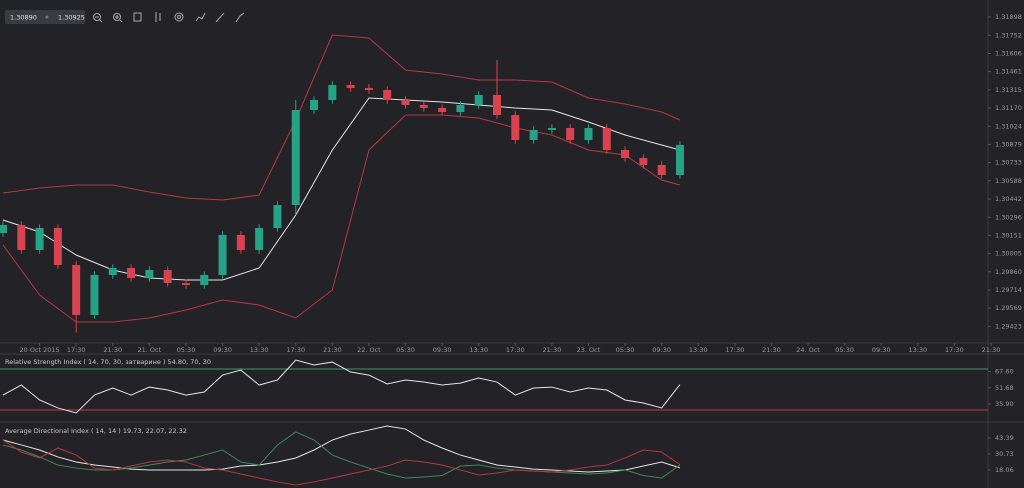 Image resolution: width=1024 pixels, height=488 pixels. What do you see at coordinates (158, 17) in the screenshot?
I see `chart-type` at bounding box center [158, 17].